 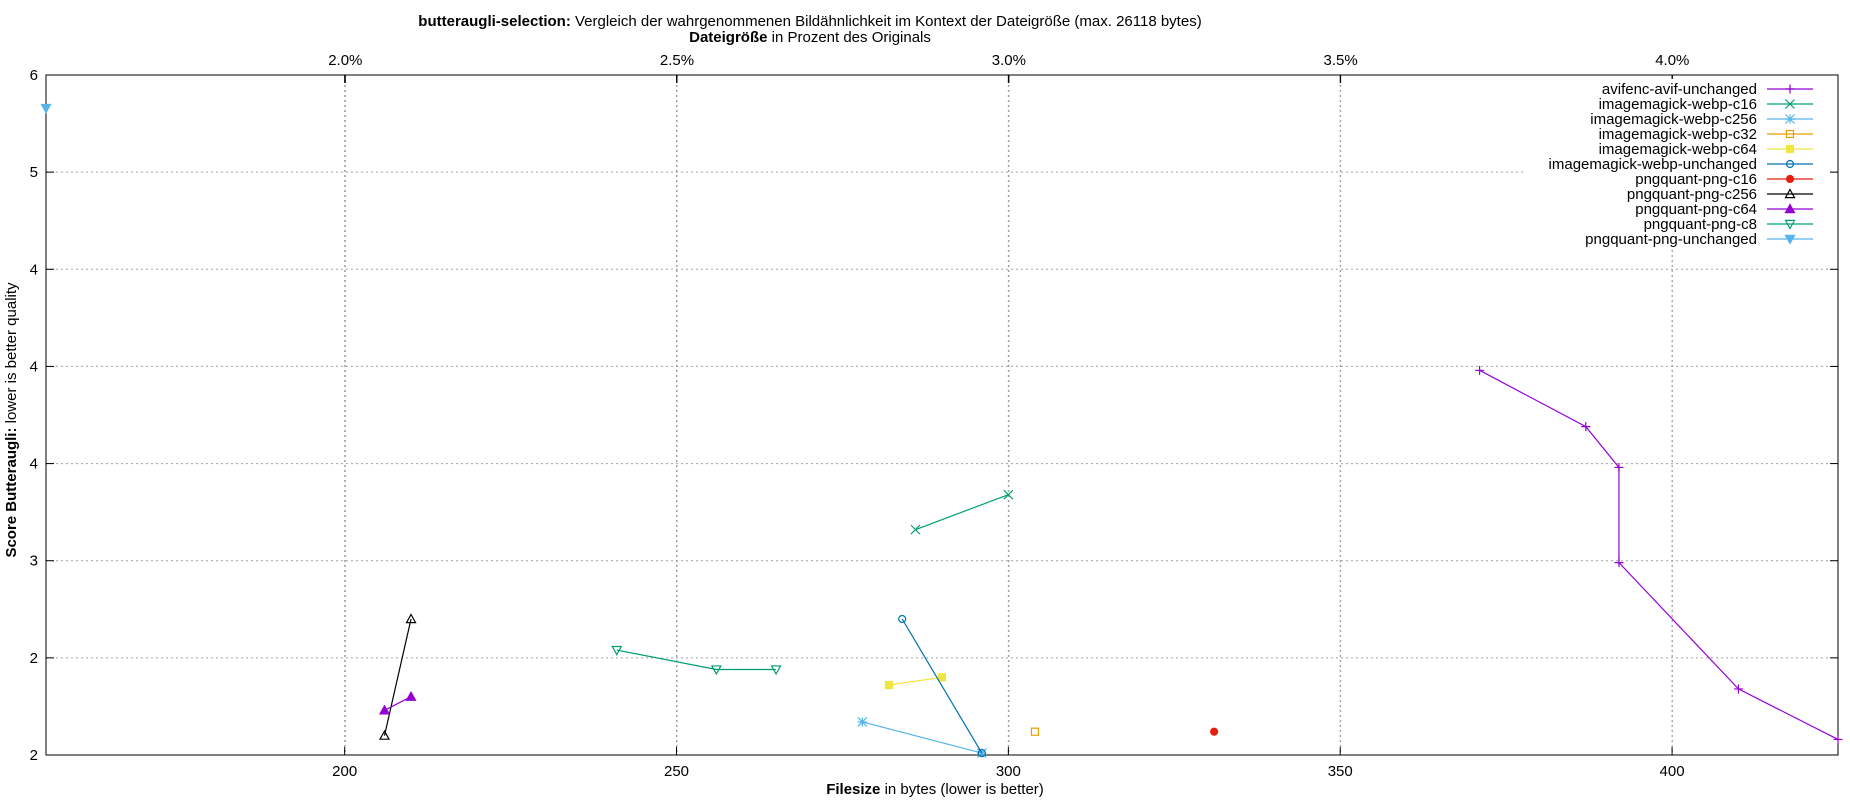 I want to click on series-pngquant-png-c8, so click(x=696, y=660).